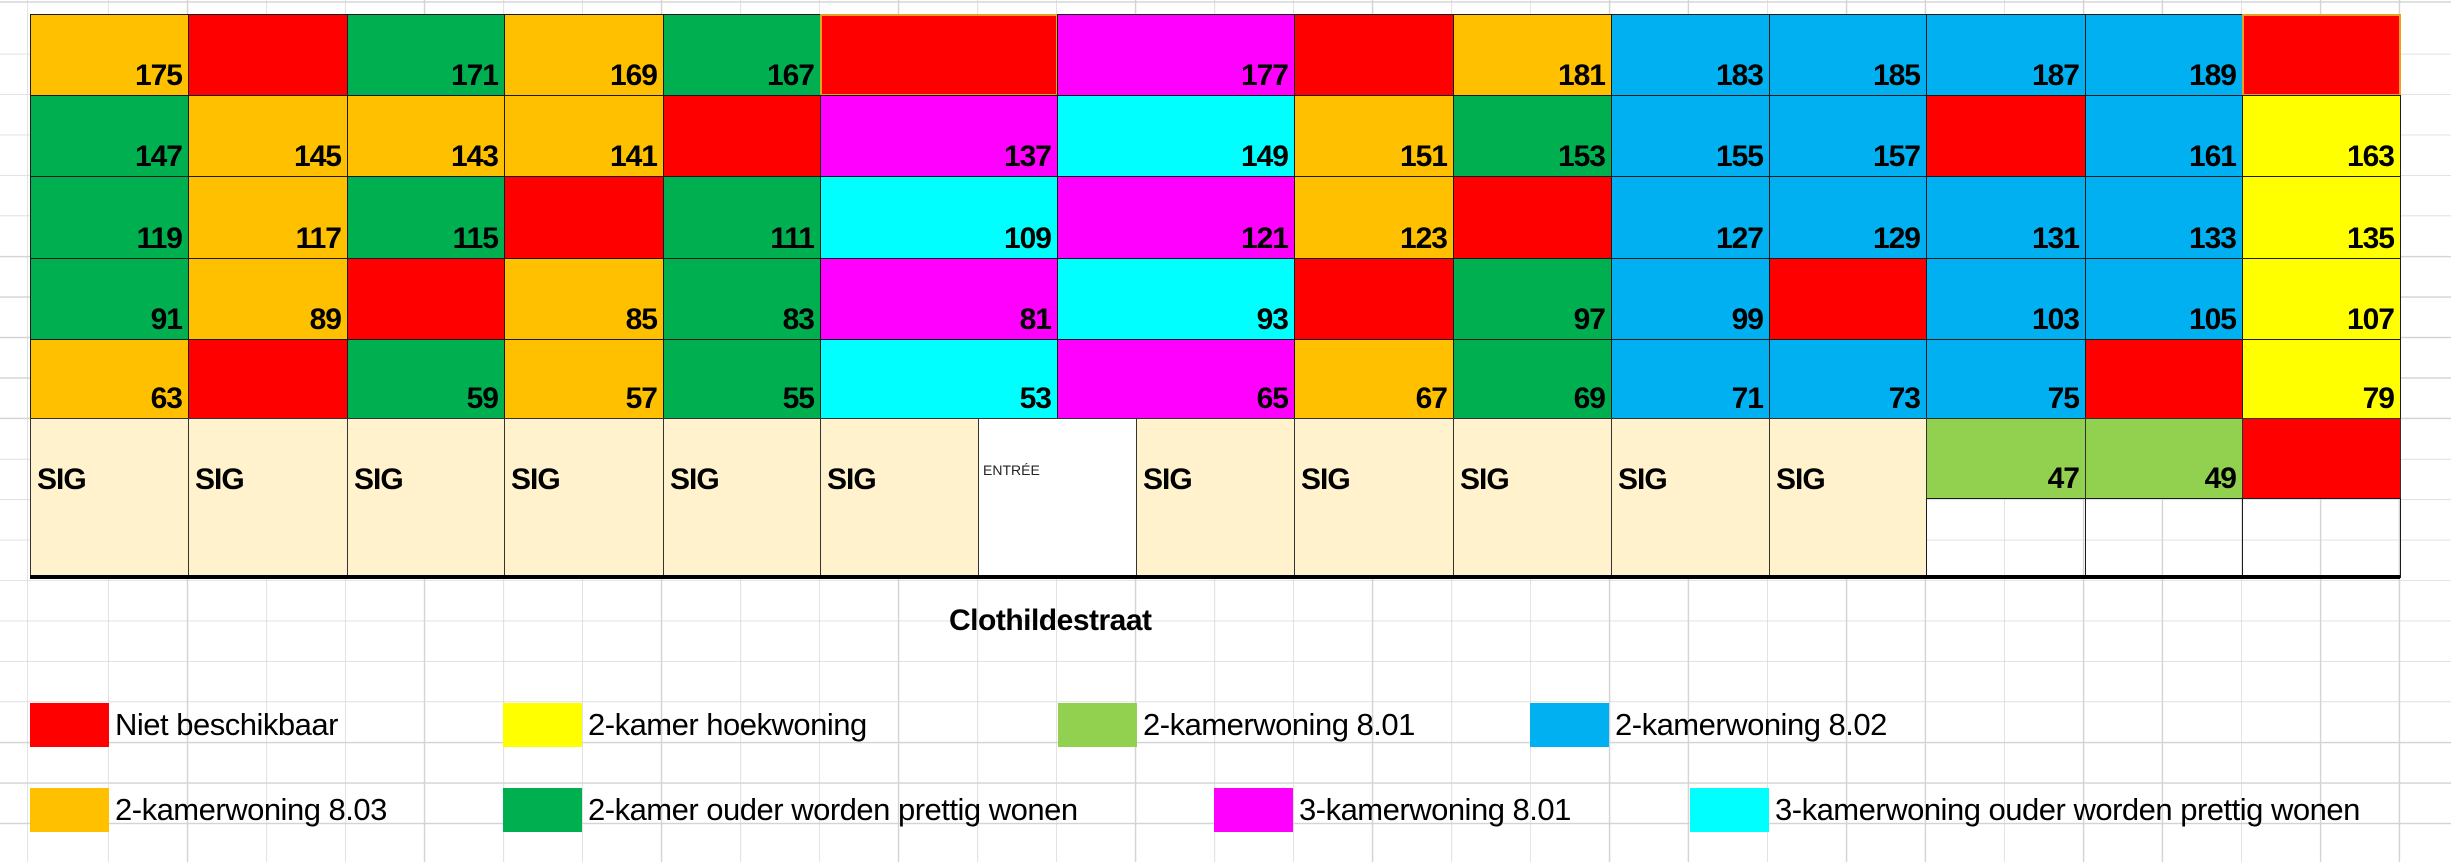 The height and width of the screenshot is (862, 2451). What do you see at coordinates (1176, 299) in the screenshot?
I see `unit-cell: 93` at bounding box center [1176, 299].